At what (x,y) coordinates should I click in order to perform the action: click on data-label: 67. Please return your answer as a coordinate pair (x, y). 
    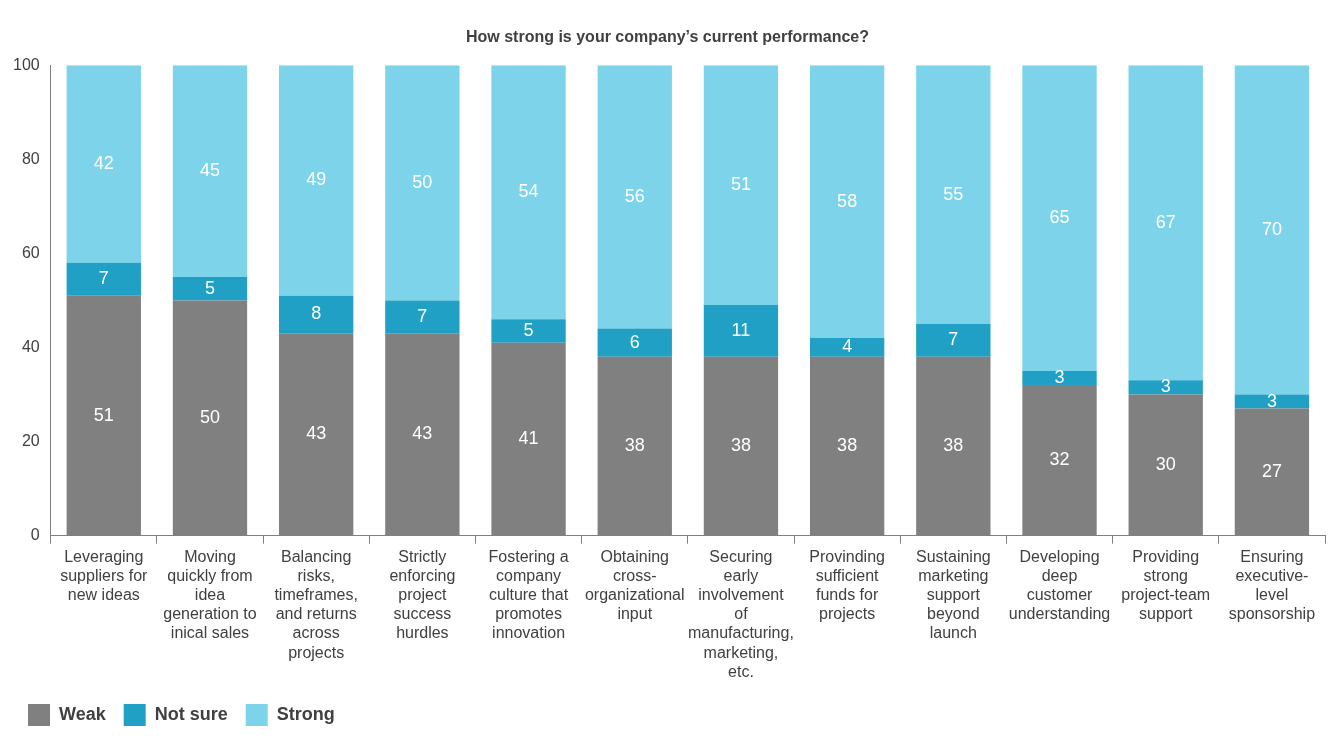
    Looking at the image, I should click on (1165, 221).